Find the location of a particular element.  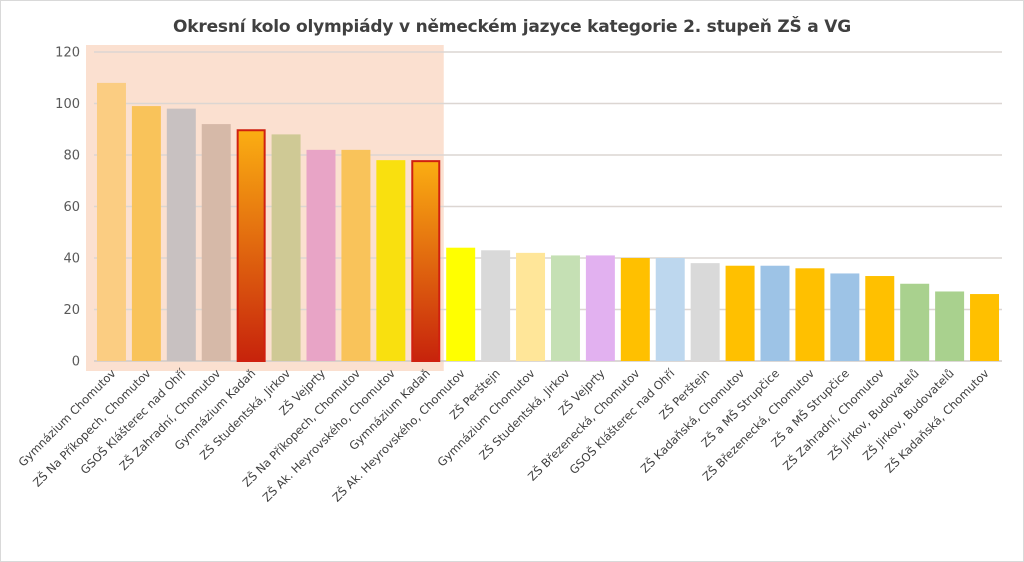

y-tick-label: 20 is located at coordinates (71, 310).